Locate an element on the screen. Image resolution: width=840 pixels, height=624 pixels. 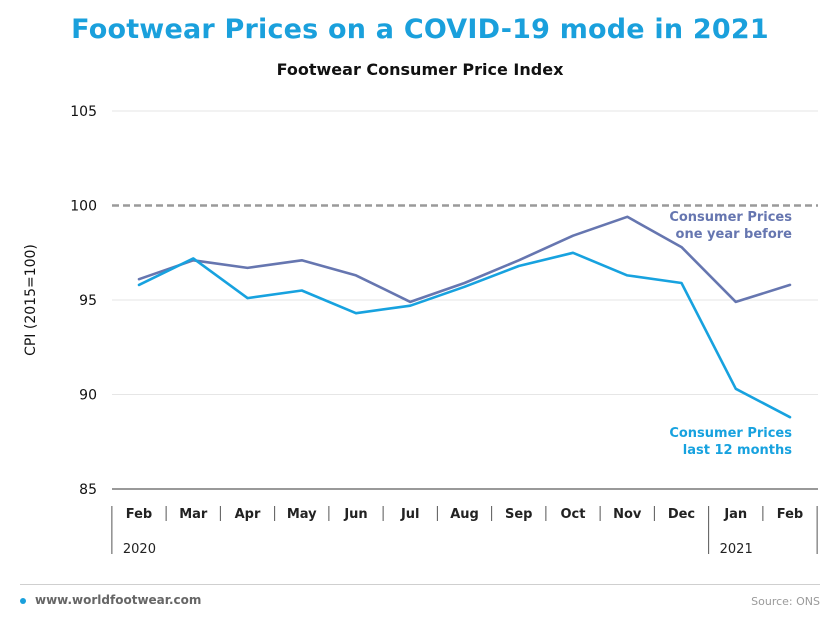
series-label-0: Consumer Prices is located at coordinates (730, 217).